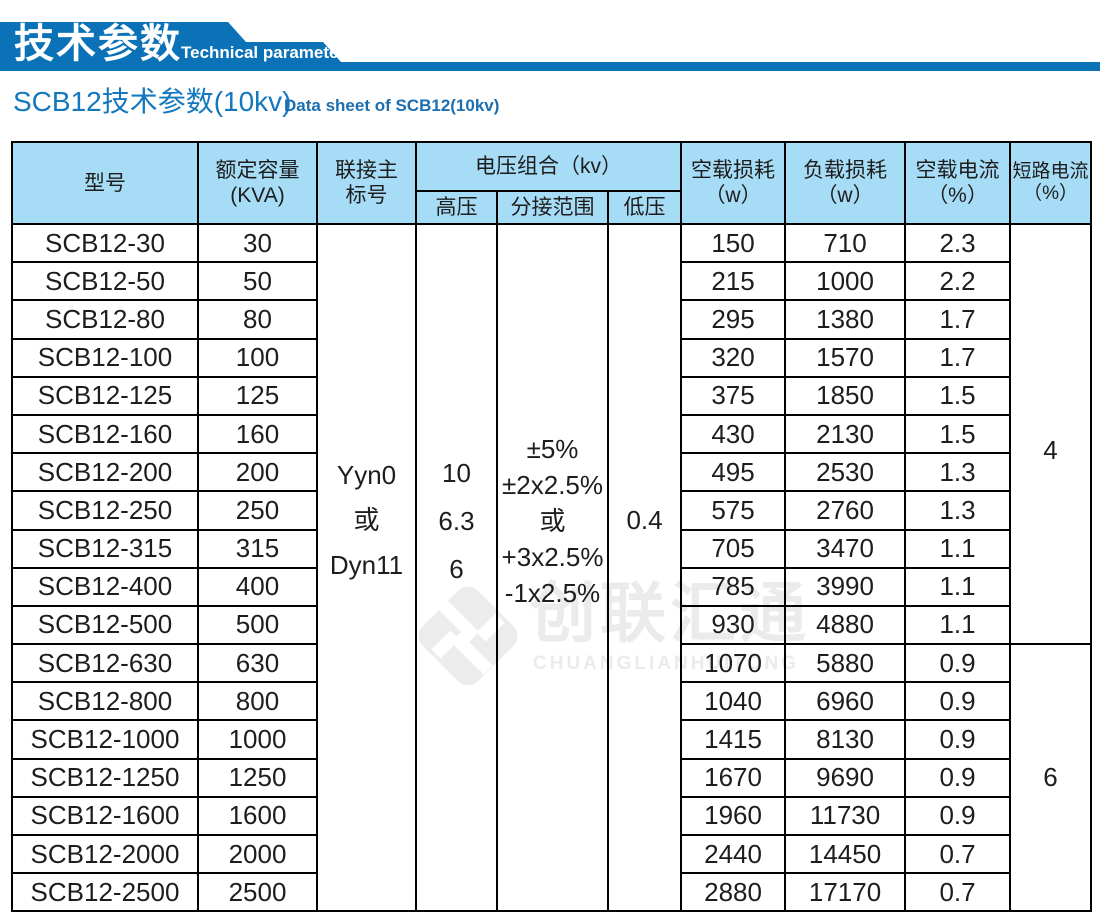 The width and height of the screenshot is (1100, 921). What do you see at coordinates (845, 548) in the screenshot?
I see `load-loss-cell: 3470` at bounding box center [845, 548].